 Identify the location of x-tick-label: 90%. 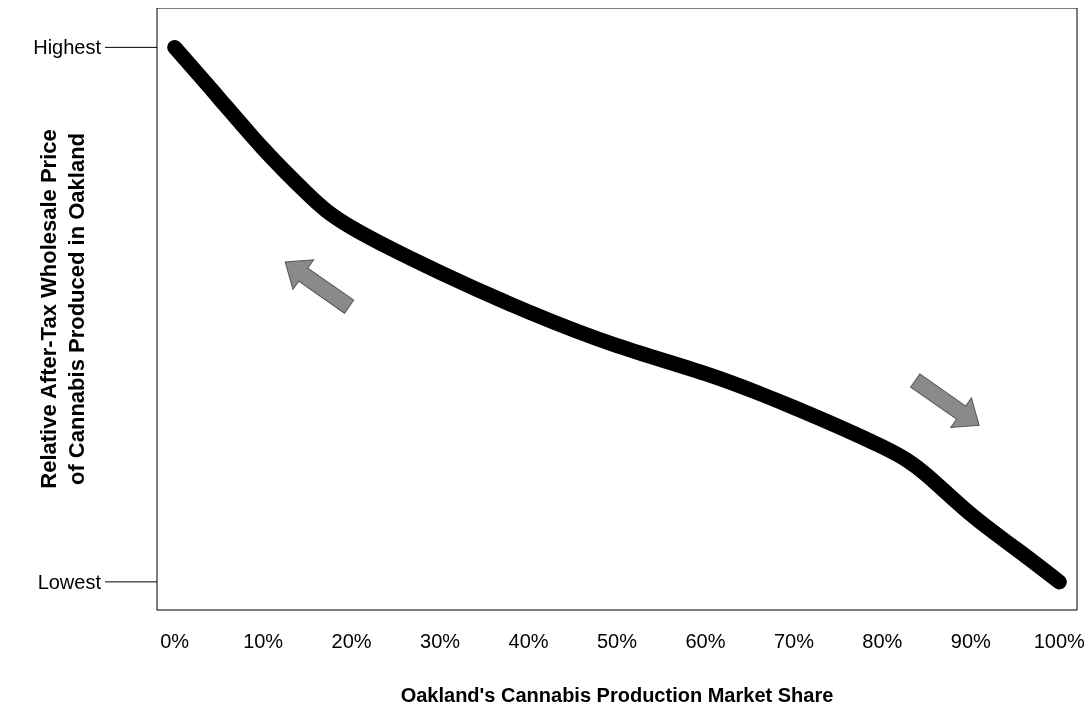
(971, 641).